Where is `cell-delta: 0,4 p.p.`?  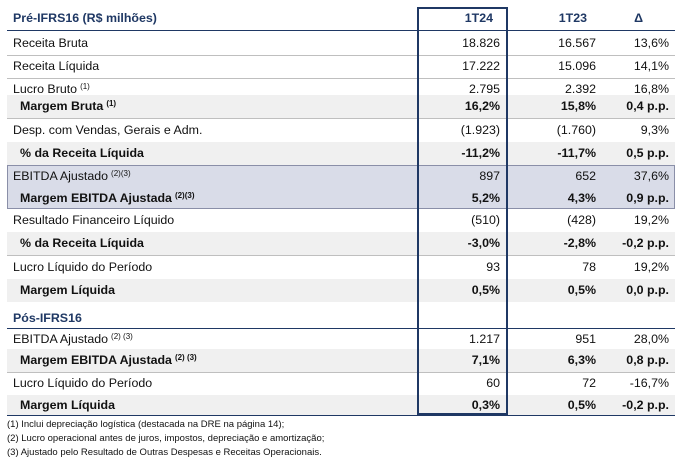 cell-delta: 0,4 p.p. is located at coordinates (647, 106).